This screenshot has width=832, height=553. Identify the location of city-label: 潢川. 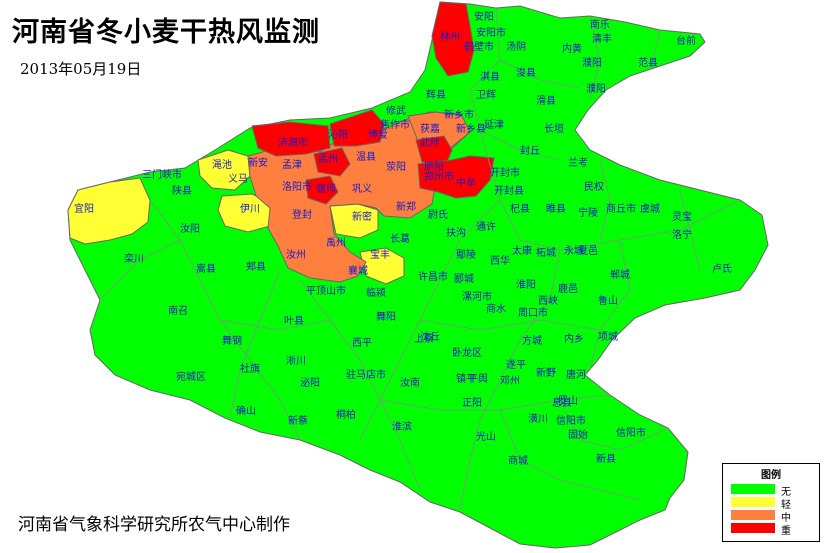
(538, 418).